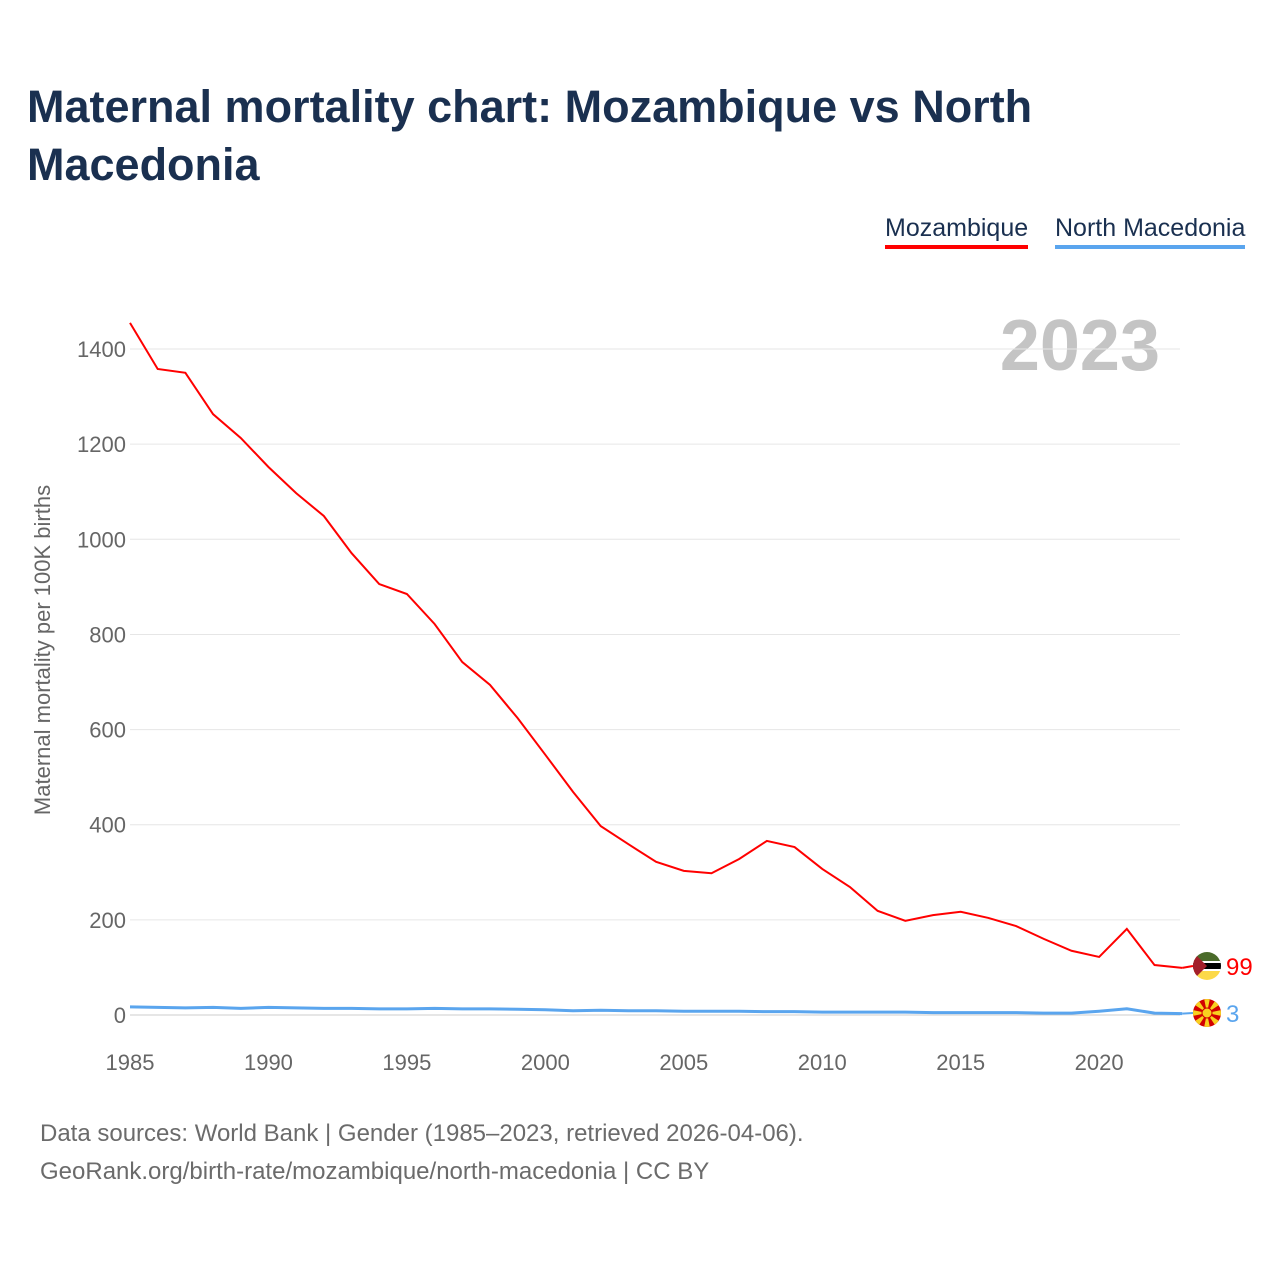 The image size is (1280, 1280). What do you see at coordinates (1150, 231) in the screenshot?
I see `legend-north-macedonia: North Macedonia` at bounding box center [1150, 231].